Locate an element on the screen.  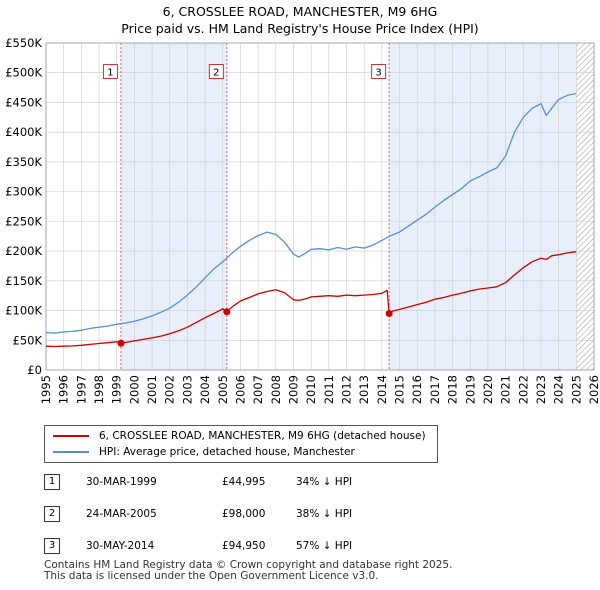
x-tick-label: 2025 is located at coordinates (576, 389).